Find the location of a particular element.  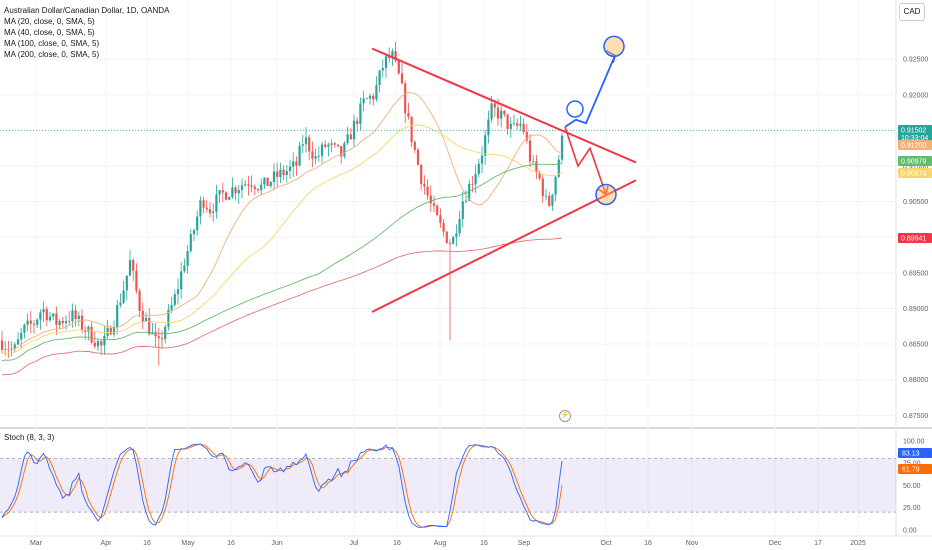

bearish-projection-path is located at coordinates (585, 160).